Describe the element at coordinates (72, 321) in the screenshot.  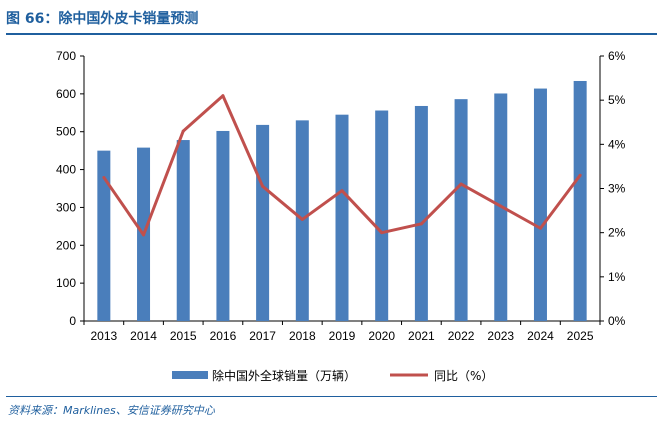
I see `y-left-tick-label: 0` at that location.